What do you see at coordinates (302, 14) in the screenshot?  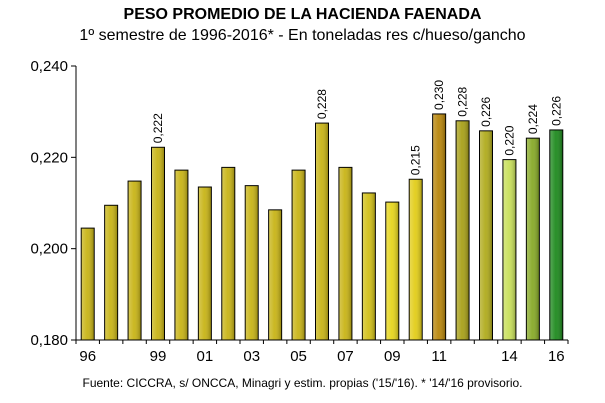 I see `chart-title: PESO PROMEDIO DE LA HACIENDA FAENADA` at bounding box center [302, 14].